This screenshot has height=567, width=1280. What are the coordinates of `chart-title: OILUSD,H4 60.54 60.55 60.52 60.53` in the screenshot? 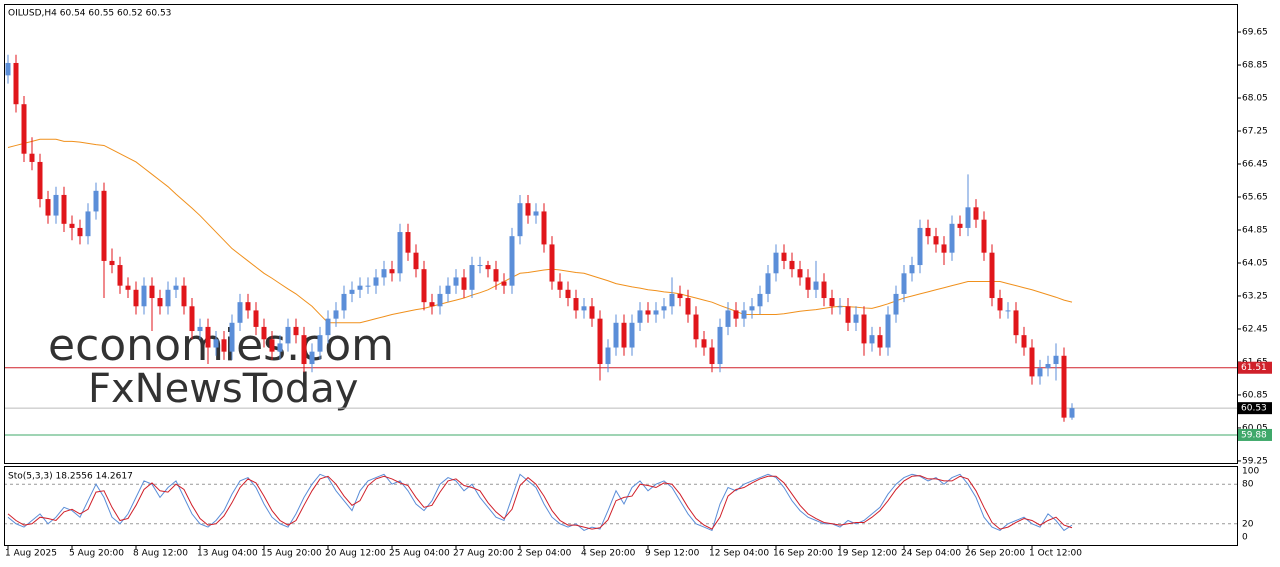 It's located at (89, 14).